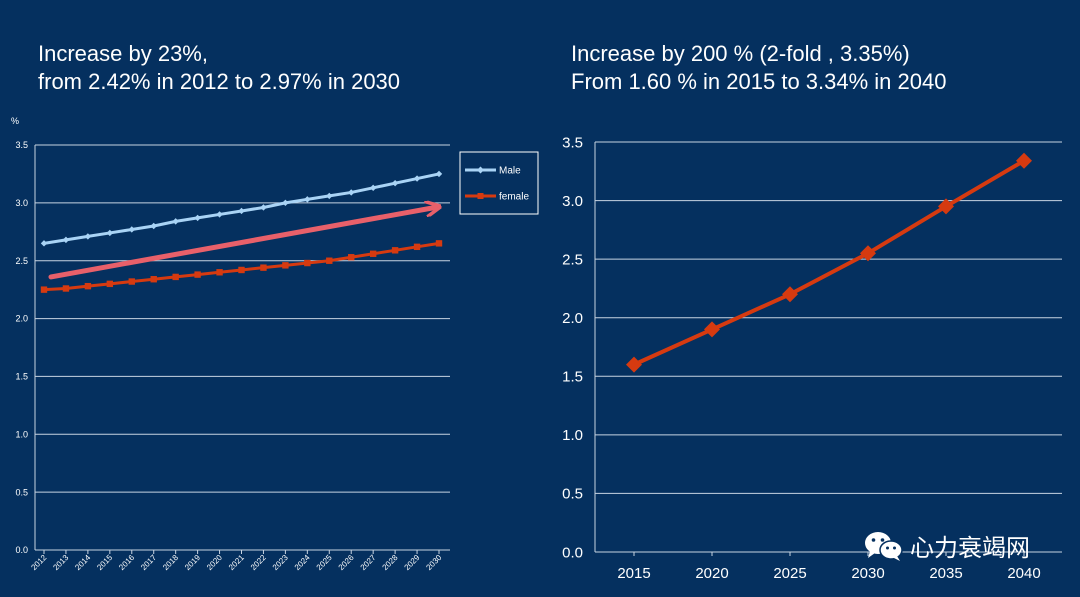  What do you see at coordinates (970, 548) in the screenshot?
I see `watermark-text: 心力衰竭网` at bounding box center [970, 548].